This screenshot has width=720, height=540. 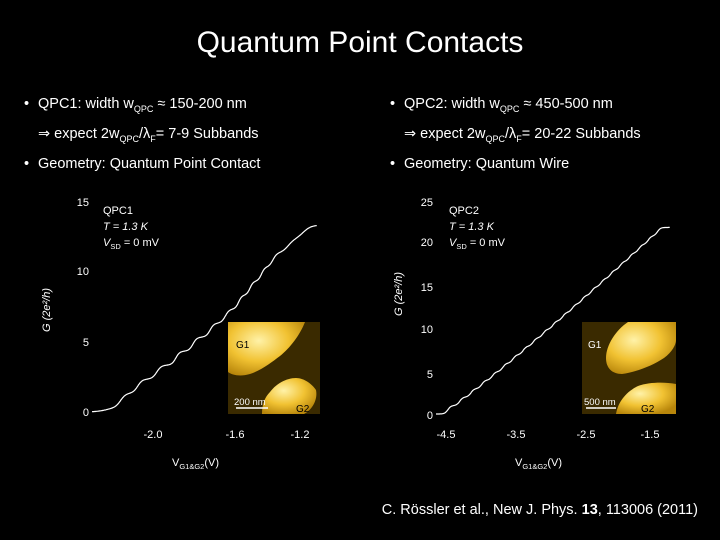 I want to click on qpc1-legend-name: QPC1, so click(x=118, y=211).